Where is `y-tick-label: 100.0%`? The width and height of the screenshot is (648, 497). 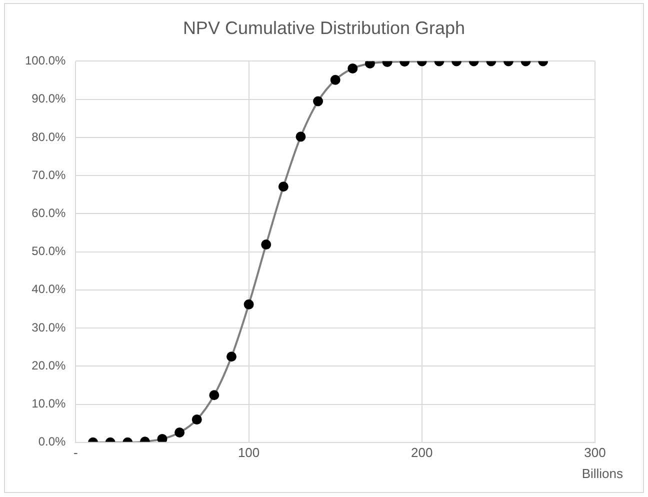 y-tick-label: 100.0% is located at coordinates (45, 61).